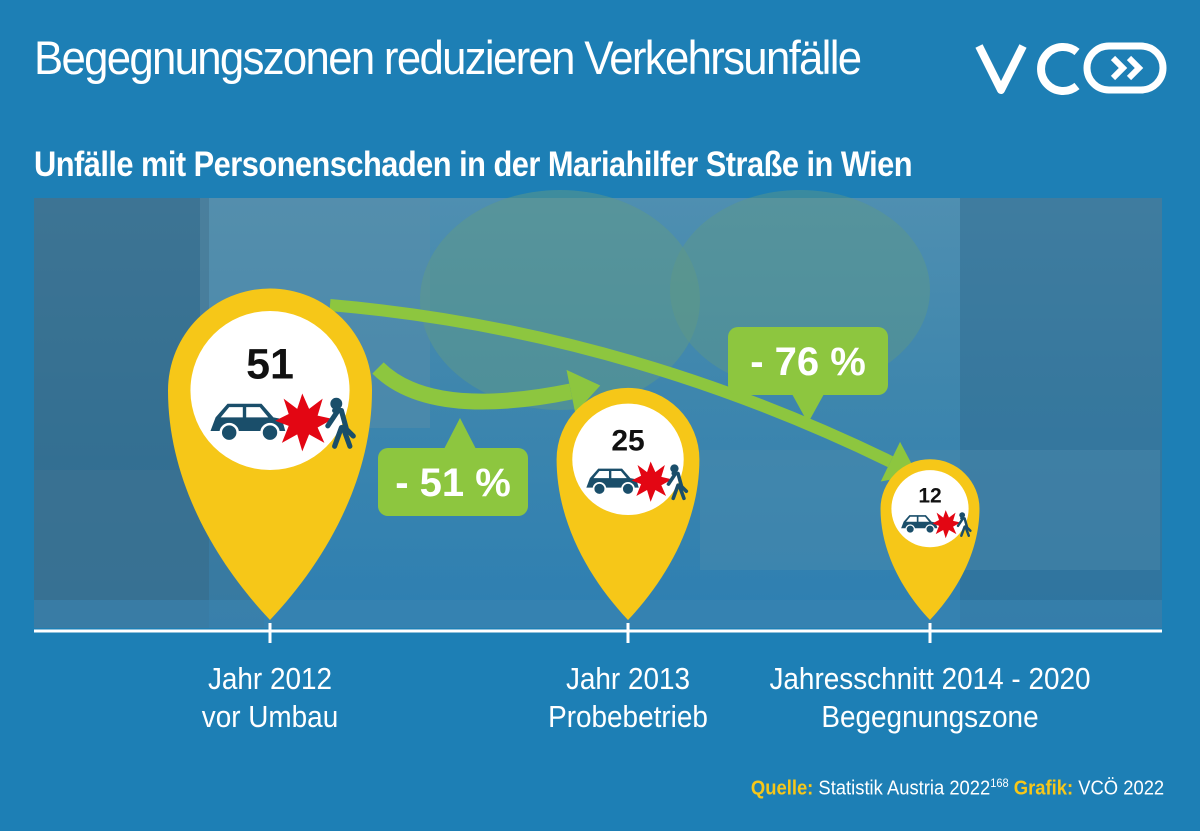 Image resolution: width=1200 pixels, height=831 pixels. What do you see at coordinates (628, 698) in the screenshot?
I see `category-label-1: Jahr 2013 Probebetrieb` at bounding box center [628, 698].